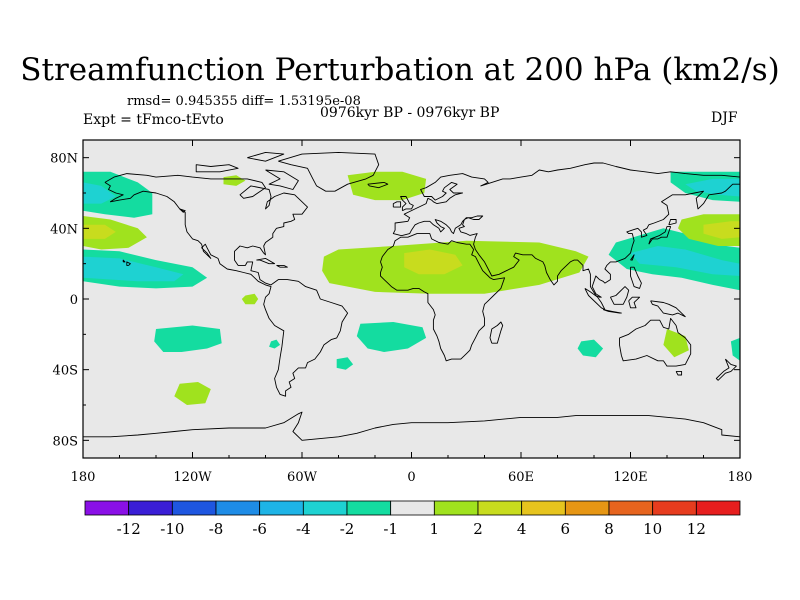 Image resolution: width=800 pixels, height=600 pixels. I want to click on colorbar-level-label: -4, so click(303, 529).